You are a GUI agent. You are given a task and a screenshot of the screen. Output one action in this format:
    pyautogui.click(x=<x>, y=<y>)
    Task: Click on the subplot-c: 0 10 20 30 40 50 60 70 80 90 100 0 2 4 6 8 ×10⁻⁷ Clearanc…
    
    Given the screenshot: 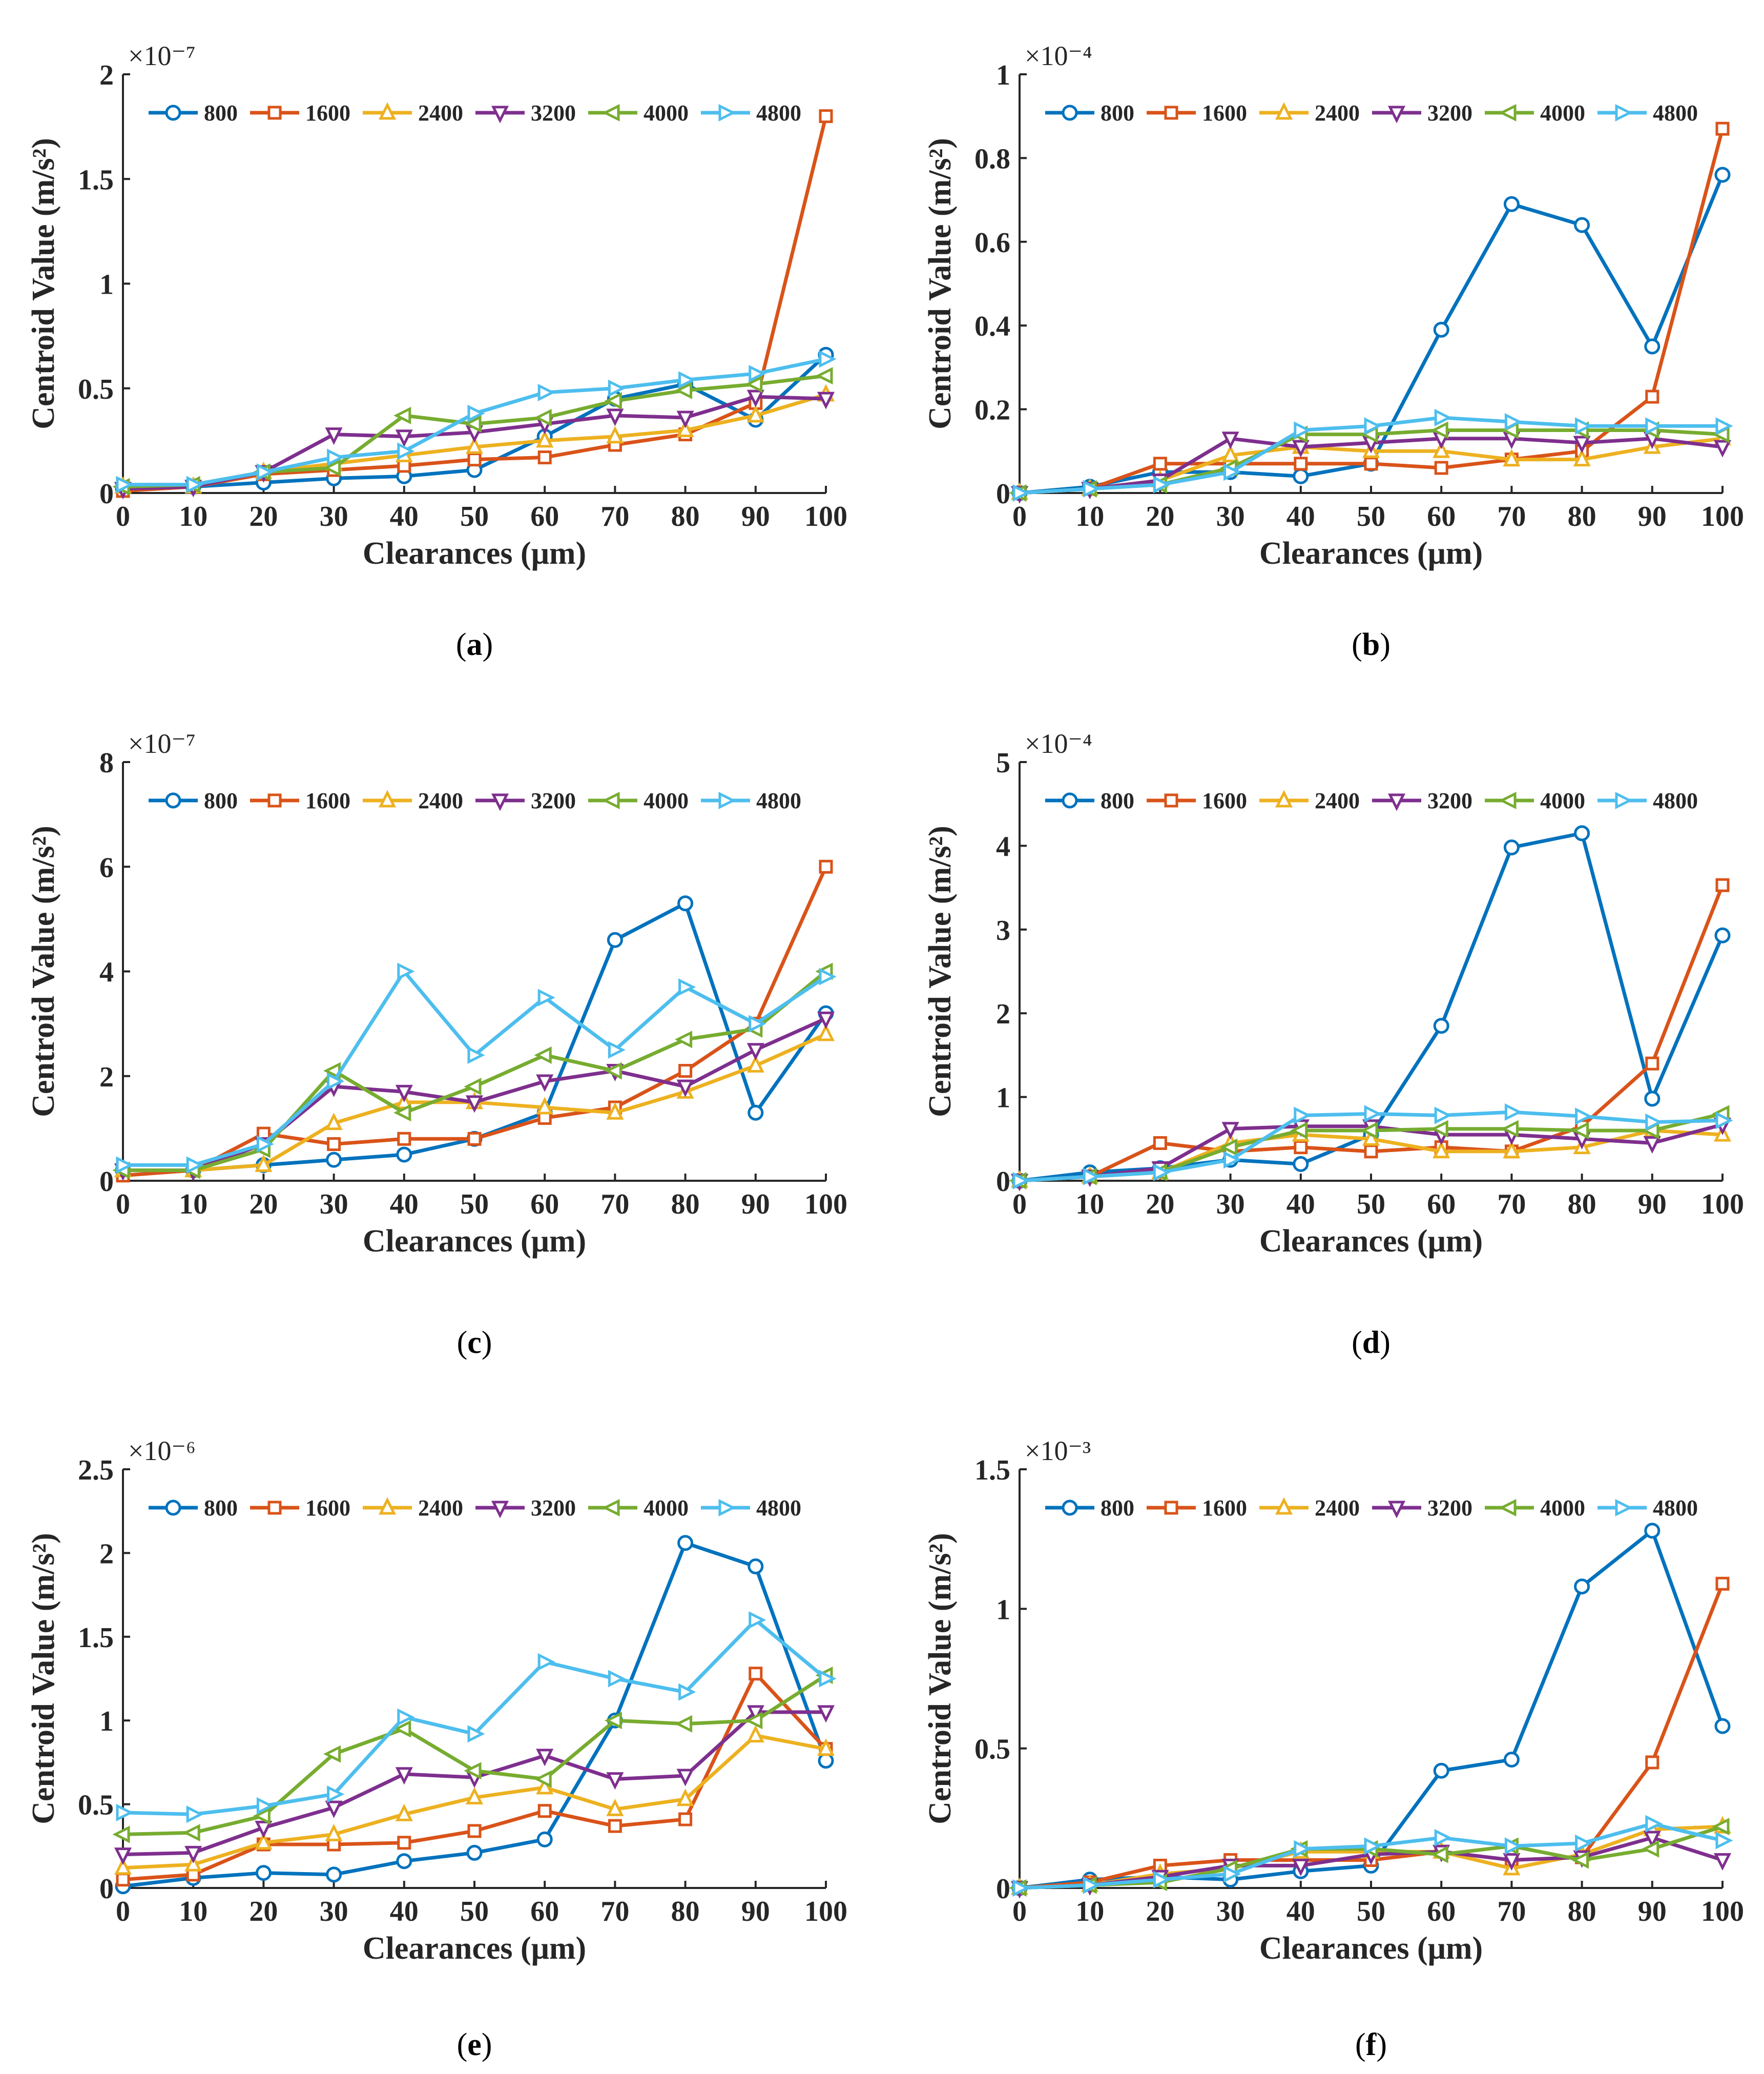 What is the action you would take?
    pyautogui.click(x=436, y=1044)
    